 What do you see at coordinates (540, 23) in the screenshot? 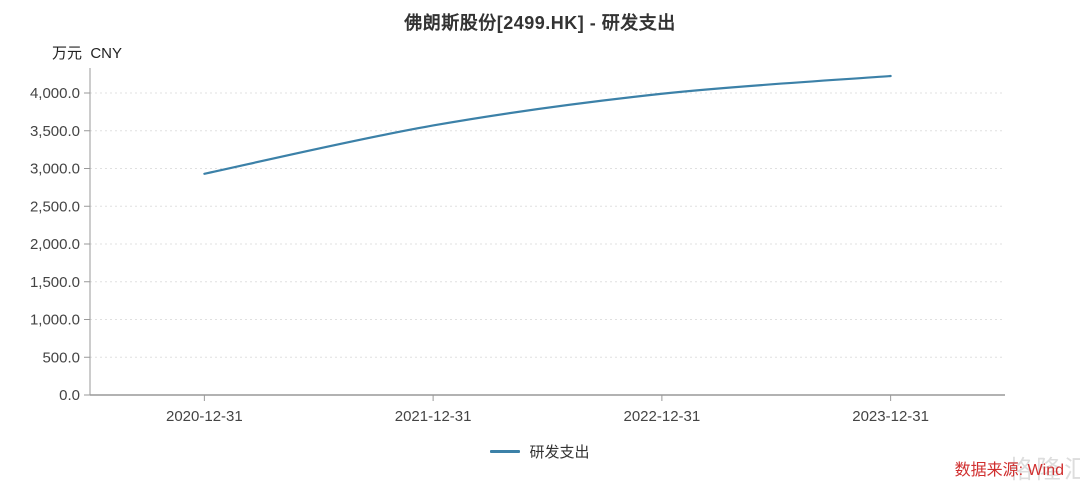
I see `chart-title: 佛朗斯股份[2499.HK] - 研发支出` at bounding box center [540, 23].